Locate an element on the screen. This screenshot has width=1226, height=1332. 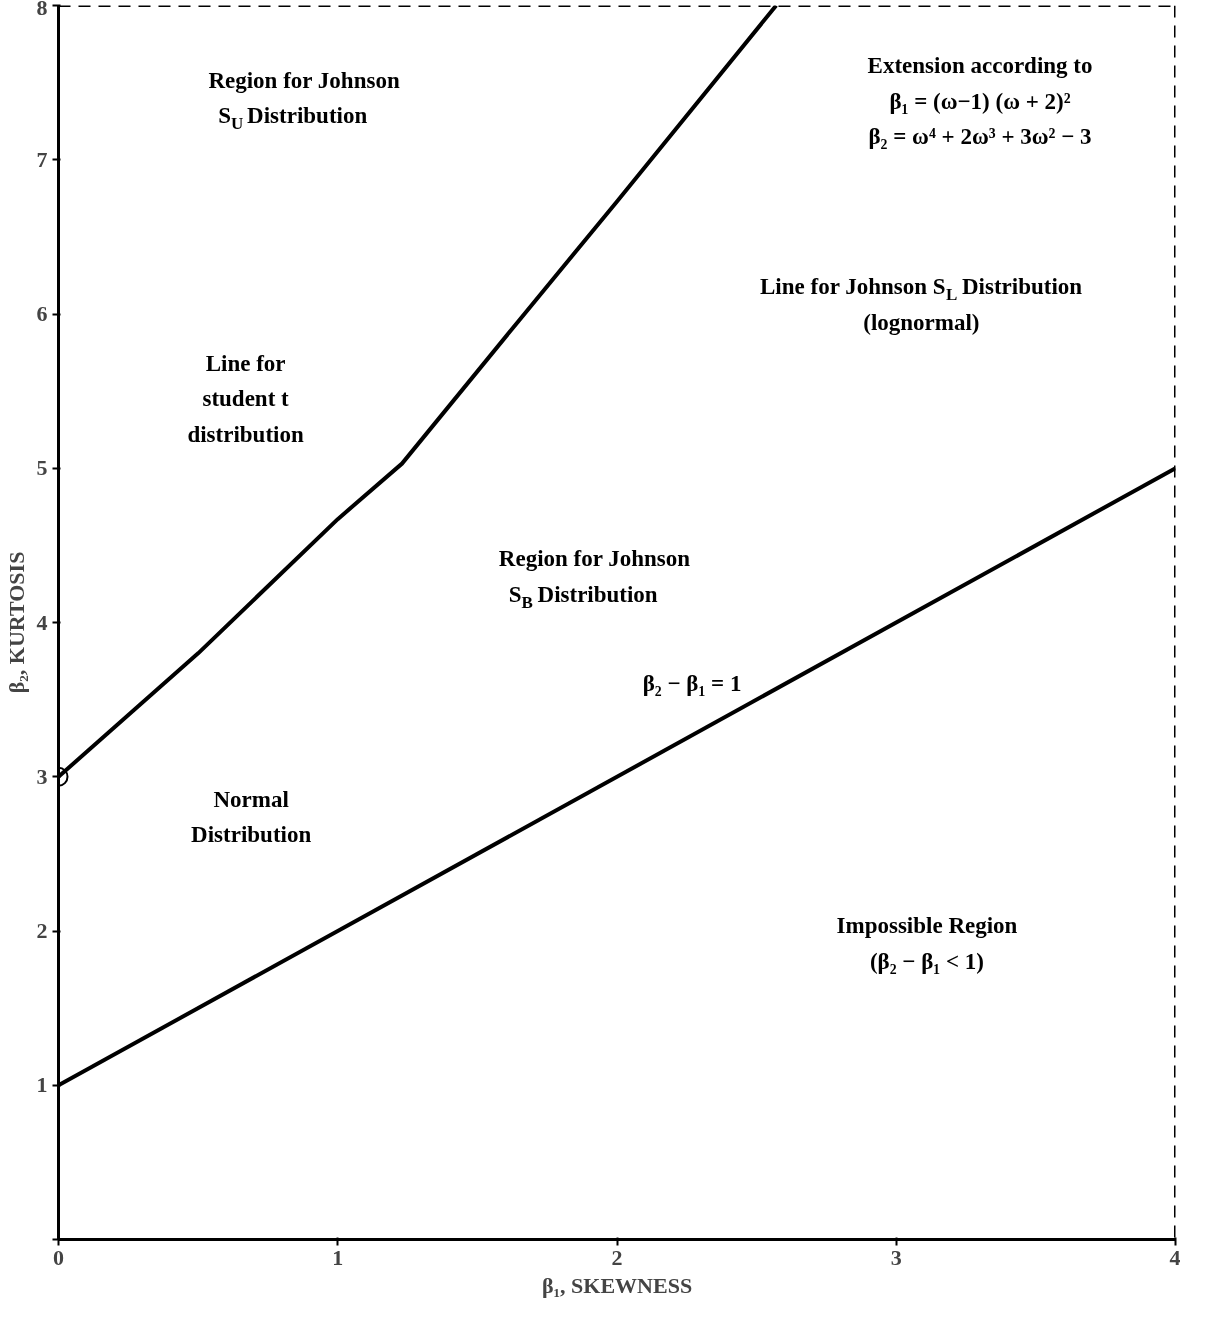
y-tick-label: 8 is located at coordinates (42, 10).